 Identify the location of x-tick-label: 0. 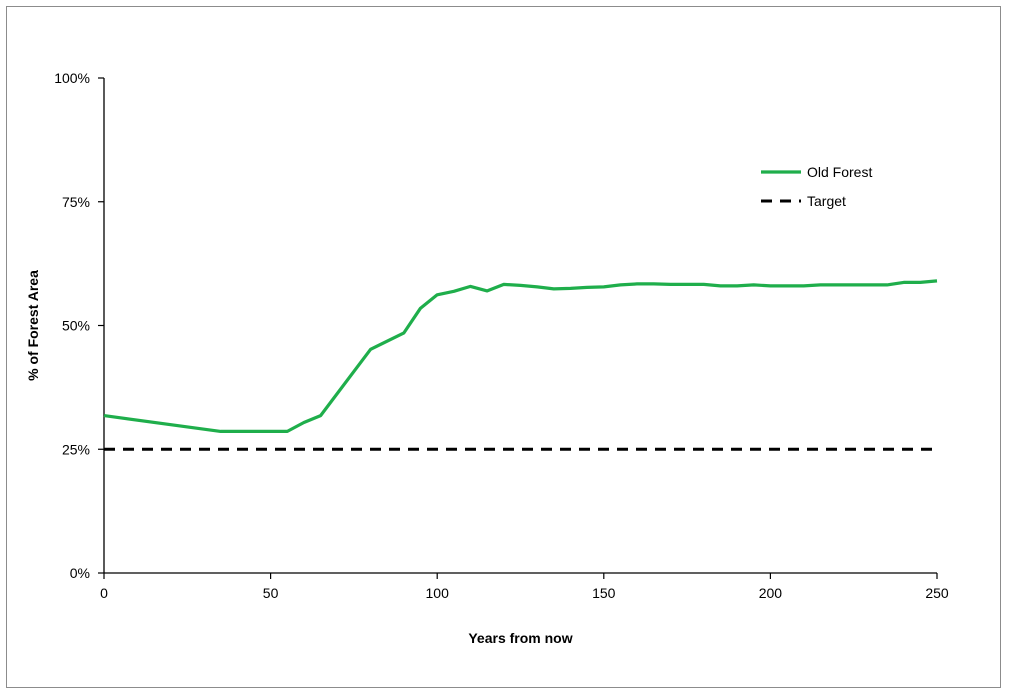
(104, 593).